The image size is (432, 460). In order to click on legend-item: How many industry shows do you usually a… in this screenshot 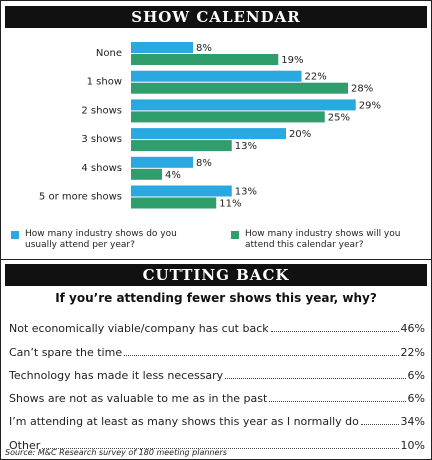, I will do `click(105, 240)`.